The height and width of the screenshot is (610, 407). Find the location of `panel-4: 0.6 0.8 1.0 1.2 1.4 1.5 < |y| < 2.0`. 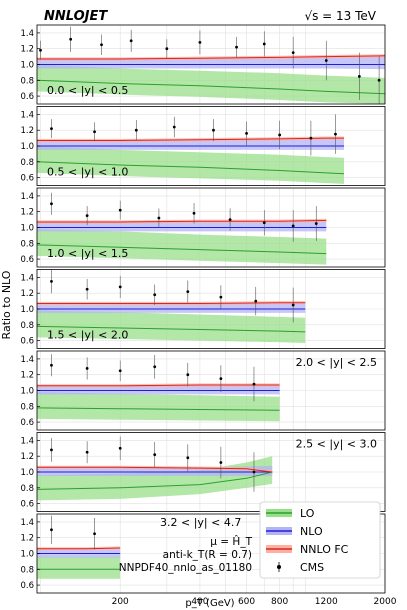

panel-4: 0.6 0.8 1.0 1.2 1.4 1.5 < |y| < 2.0 is located at coordinates (203, 309).